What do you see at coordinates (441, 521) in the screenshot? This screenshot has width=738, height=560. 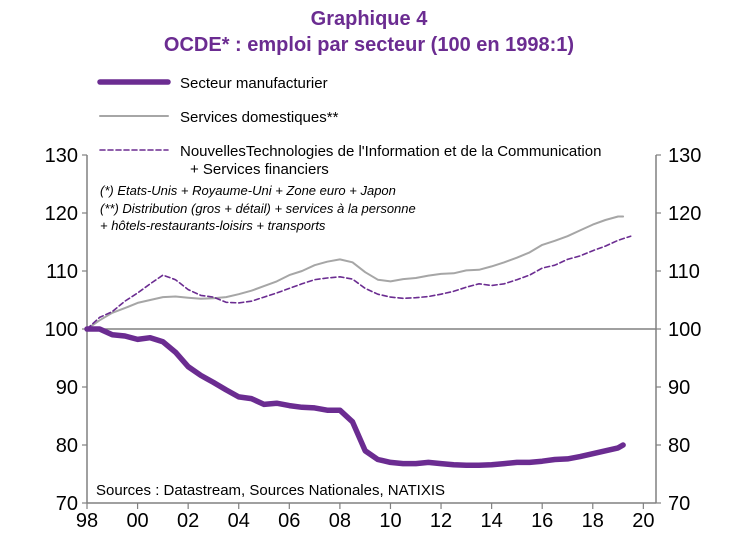 I see `x-tick-label: 12` at bounding box center [441, 521].